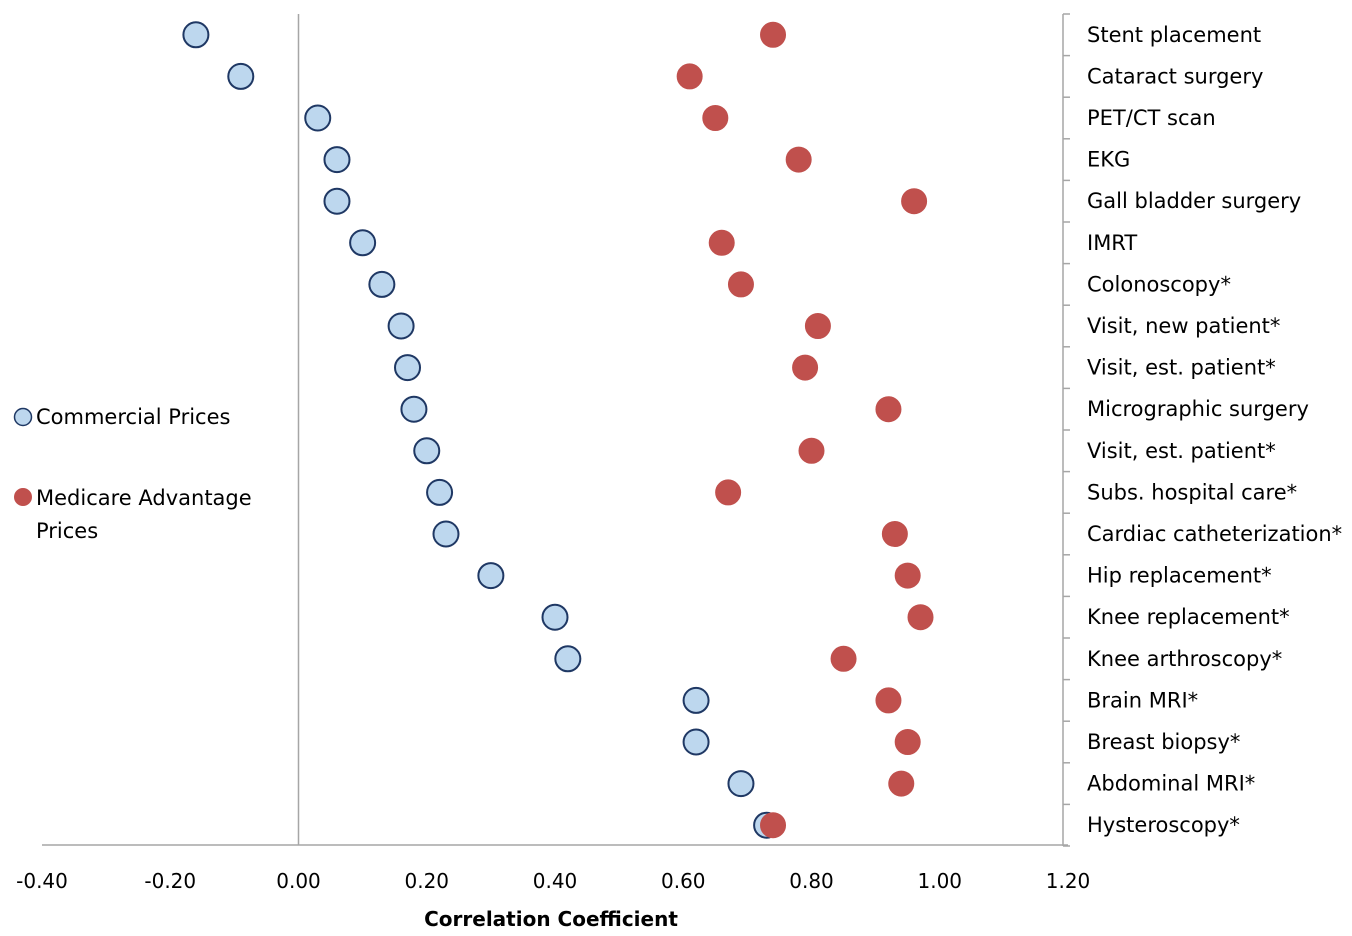  I want to click on x-tick-label: -0.20, so click(170, 881).